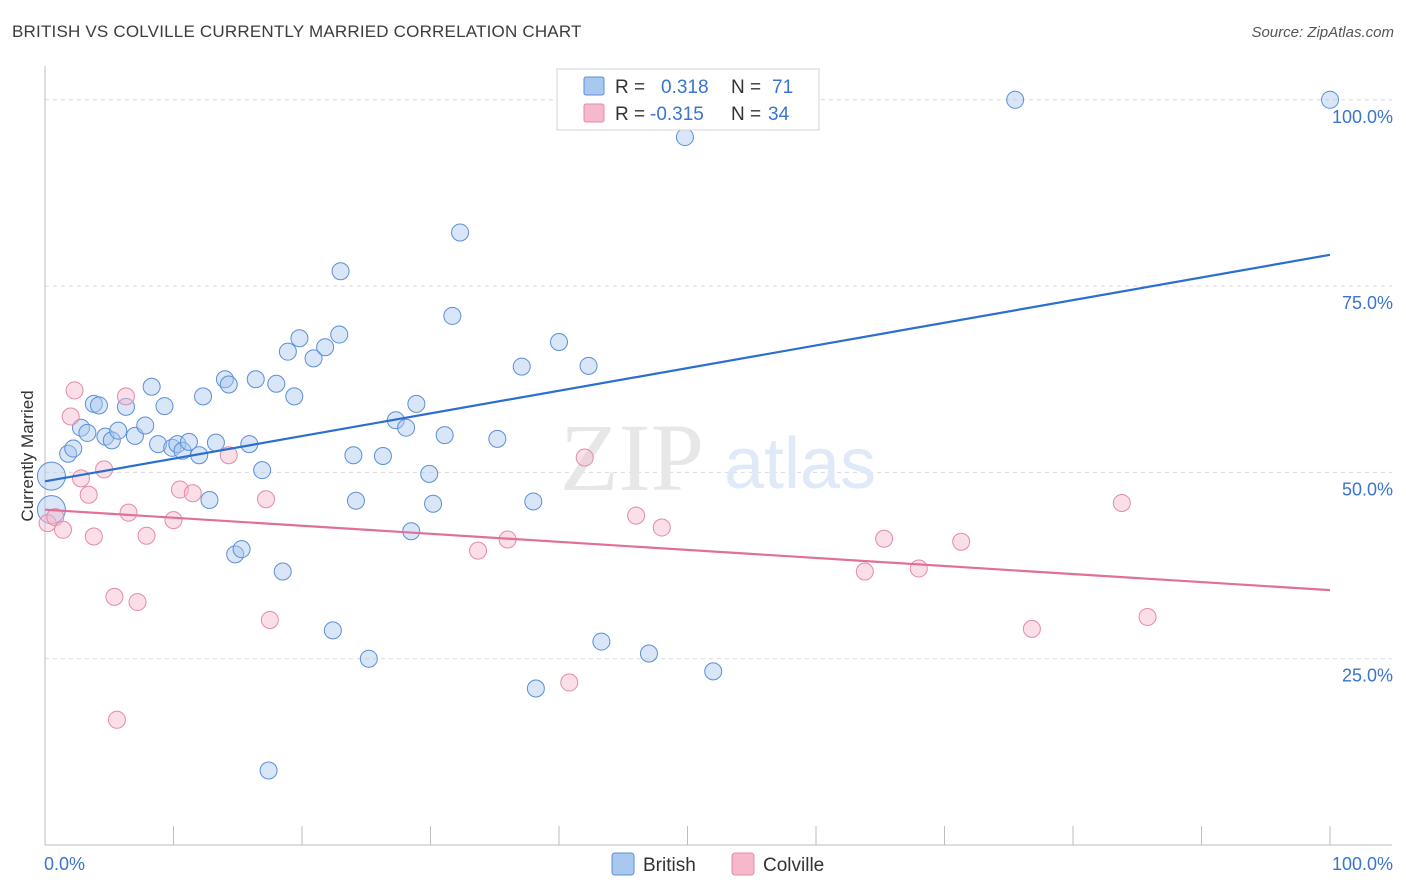 This screenshot has height=892, width=1406. What do you see at coordinates (630, 87) in the screenshot?
I see `british-r-label: R =` at bounding box center [630, 87].